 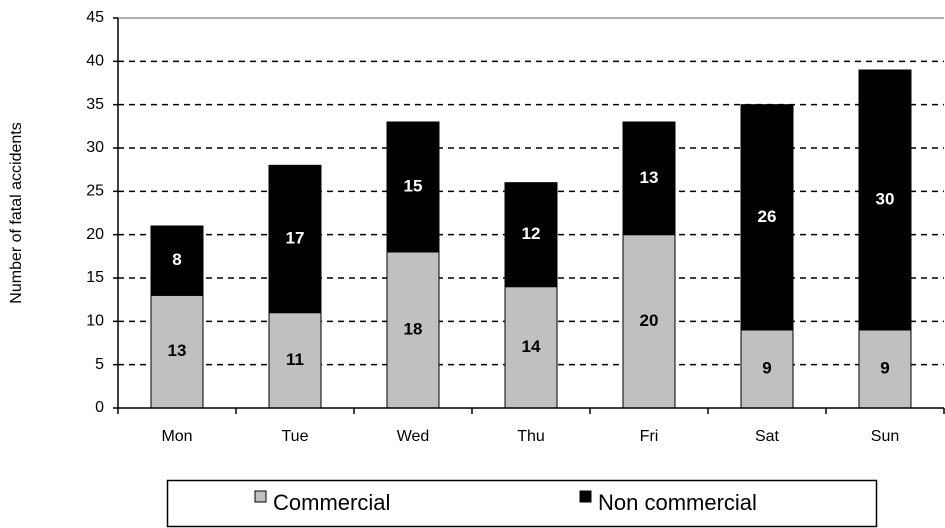 I want to click on data-label: 30, so click(x=885, y=198).